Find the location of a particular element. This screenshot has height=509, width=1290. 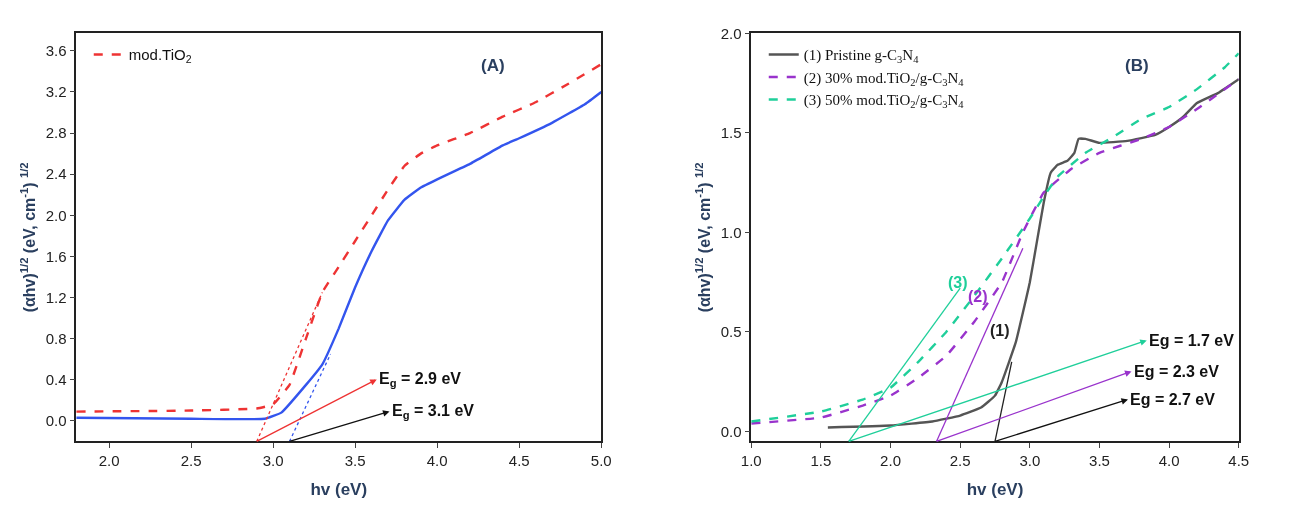

annotation: (2) is located at coordinates (978, 296).